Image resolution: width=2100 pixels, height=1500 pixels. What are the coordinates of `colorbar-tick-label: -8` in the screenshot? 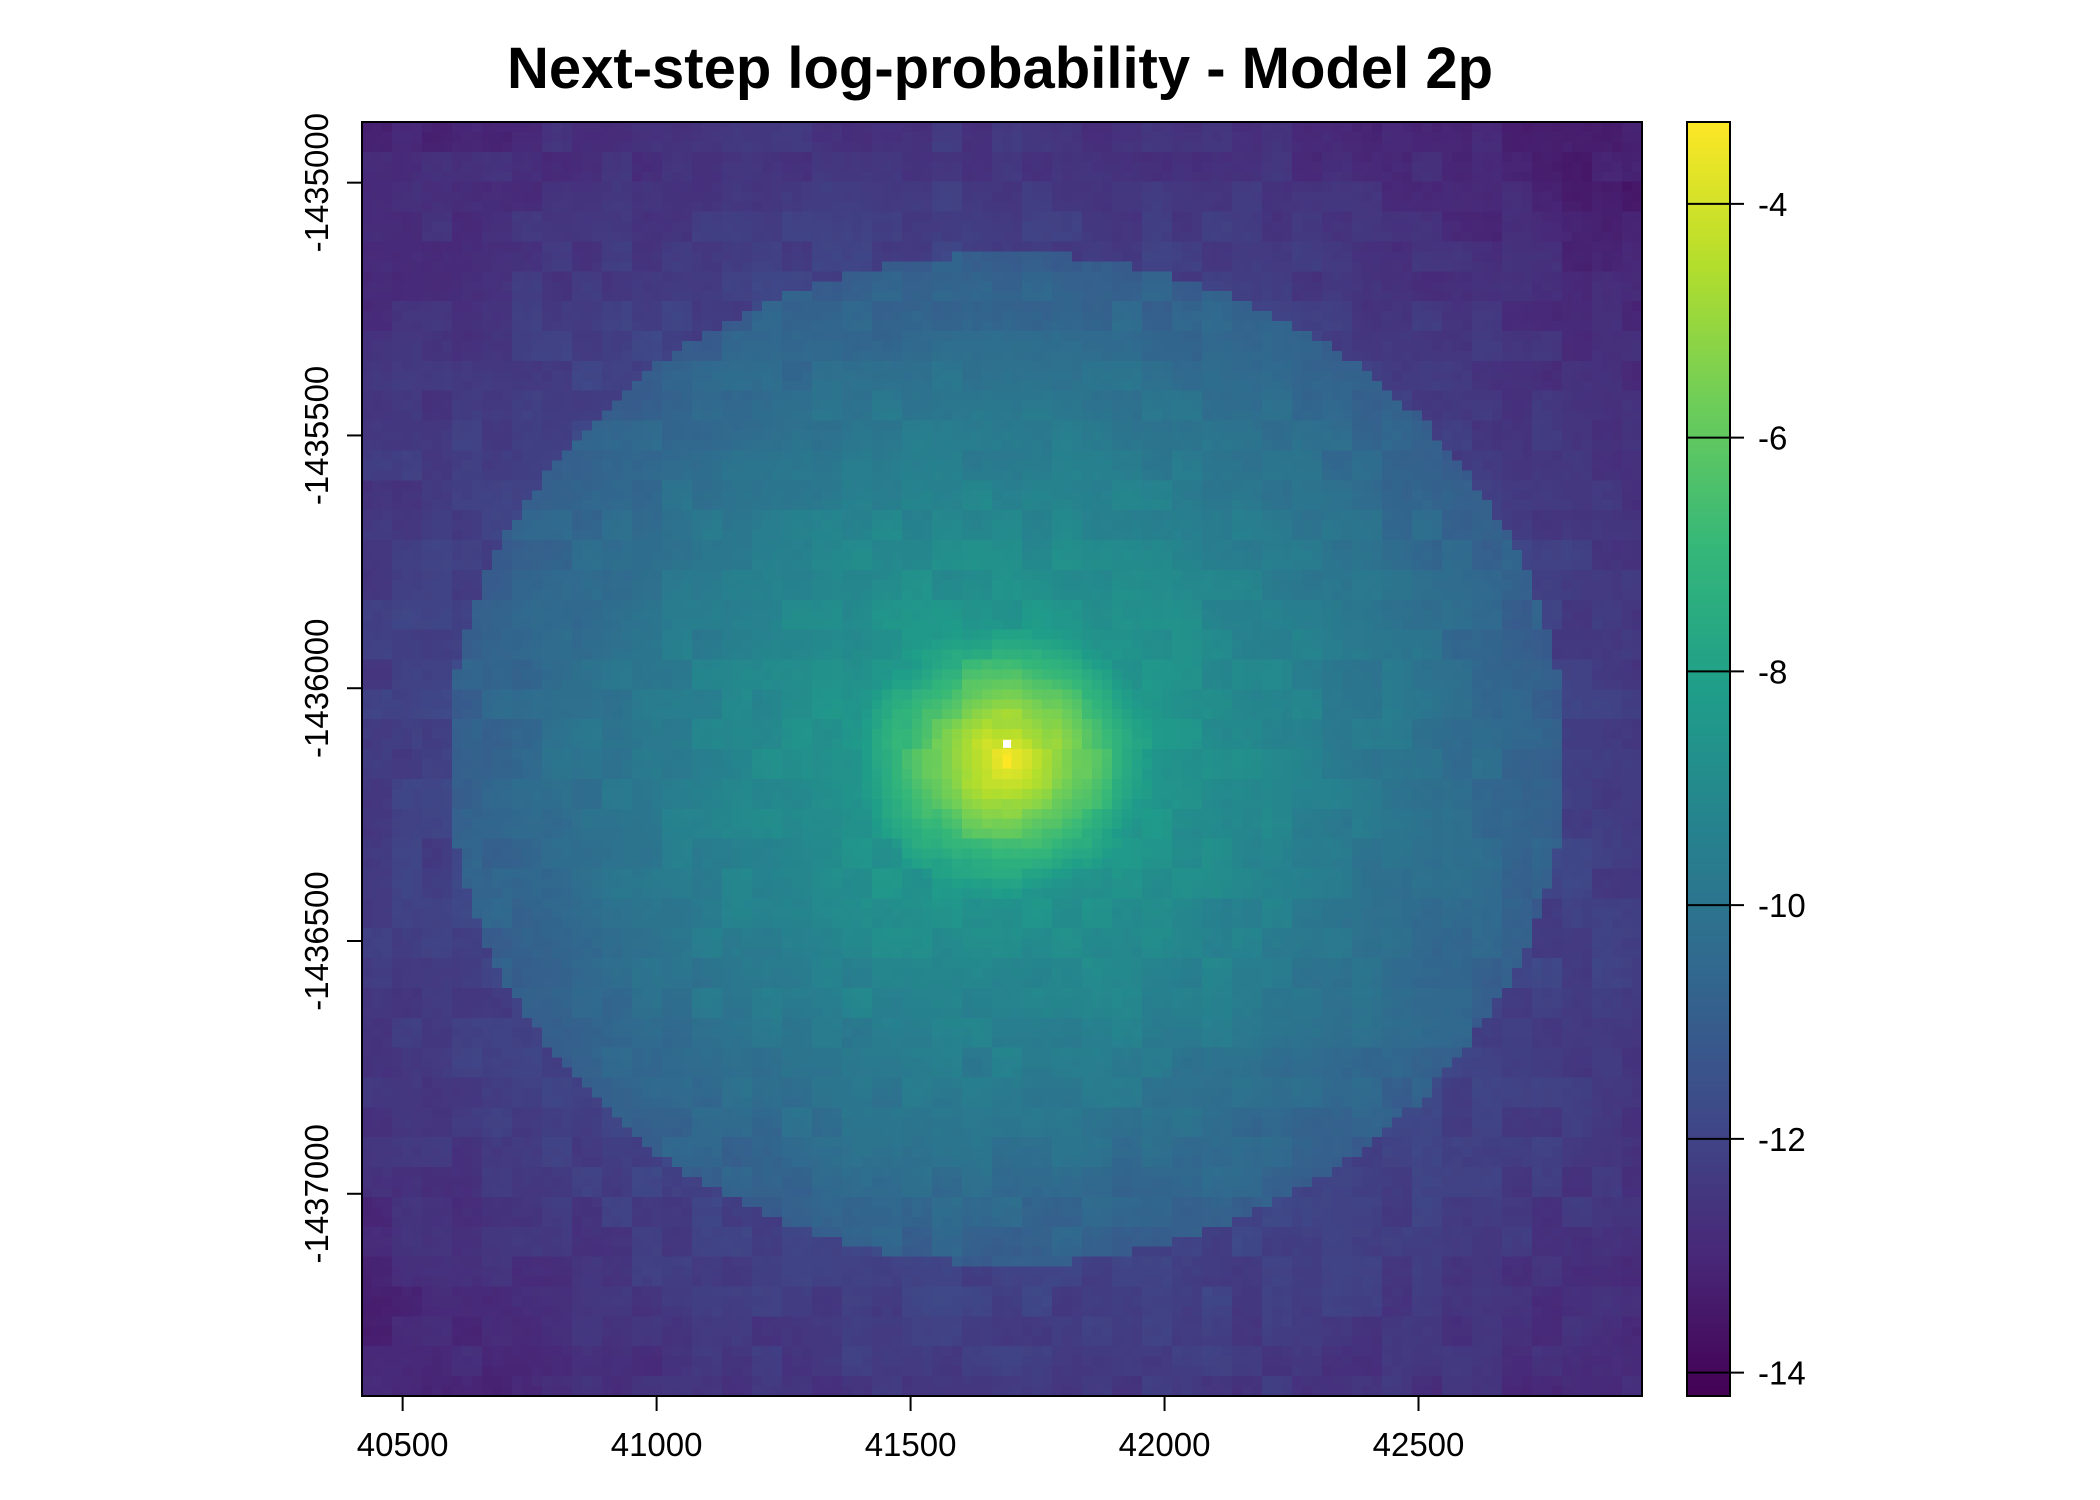 It's located at (1772, 671).